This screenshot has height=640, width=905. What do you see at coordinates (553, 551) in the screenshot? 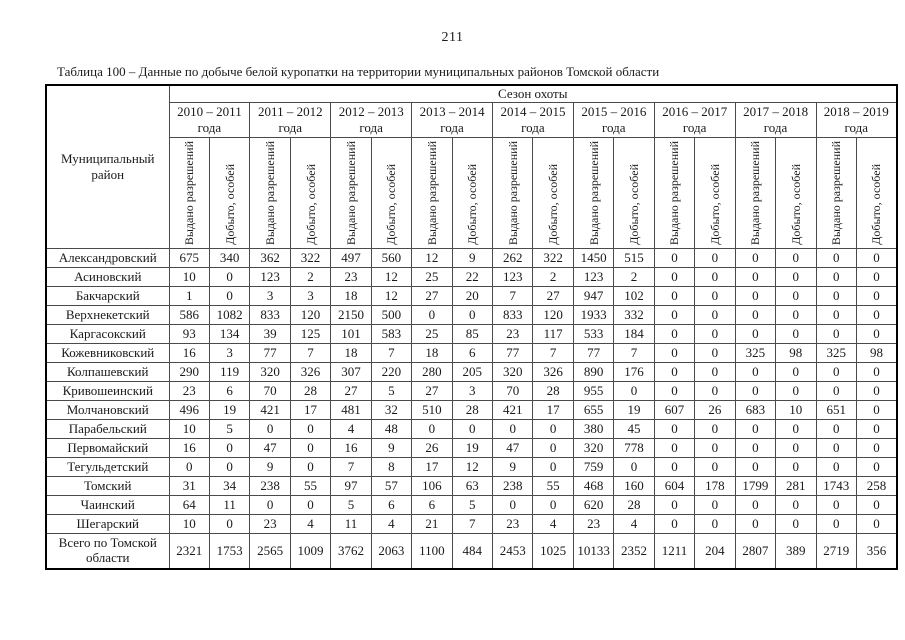
I see `value-cell: 1025` at bounding box center [553, 551].